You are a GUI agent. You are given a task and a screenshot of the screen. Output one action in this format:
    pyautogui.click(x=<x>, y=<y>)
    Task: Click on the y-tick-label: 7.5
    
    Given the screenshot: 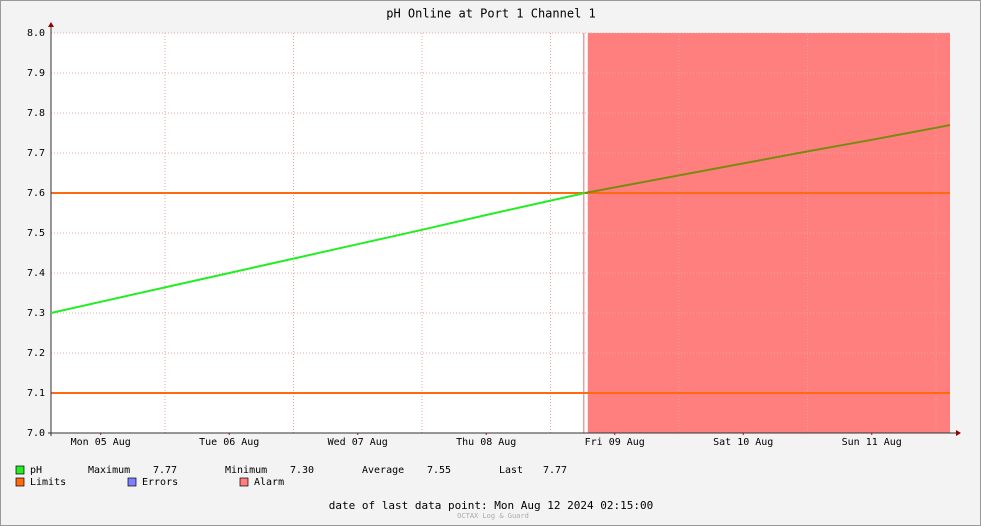 What is the action you would take?
    pyautogui.click(x=36, y=233)
    